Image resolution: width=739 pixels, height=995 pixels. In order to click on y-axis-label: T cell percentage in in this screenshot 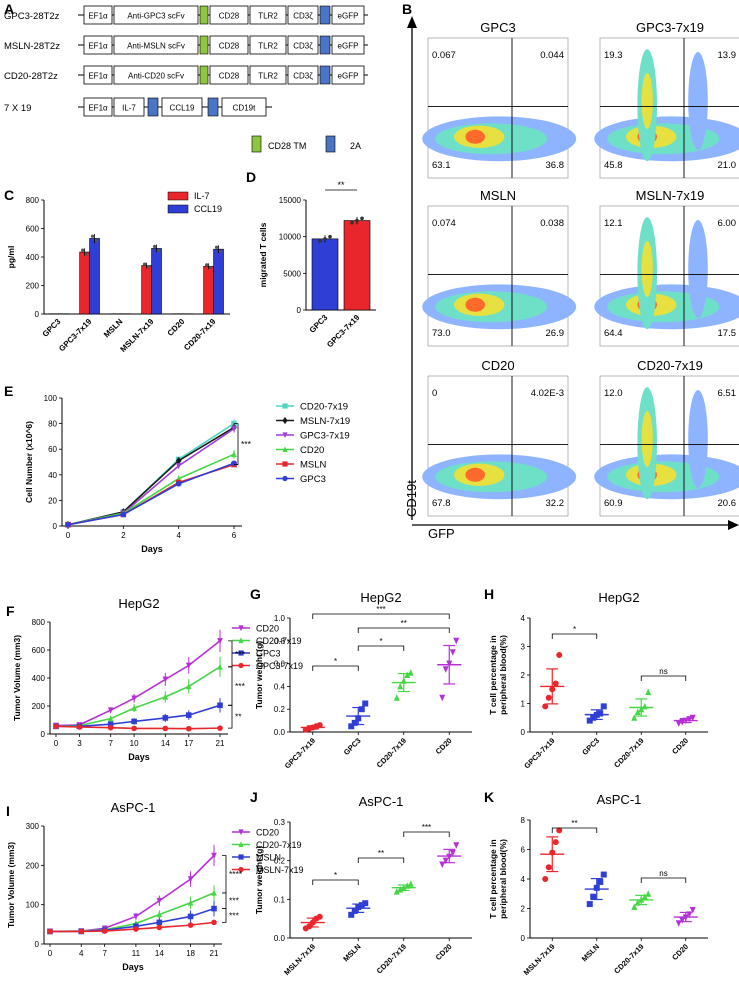, I will do `click(493, 674)`.